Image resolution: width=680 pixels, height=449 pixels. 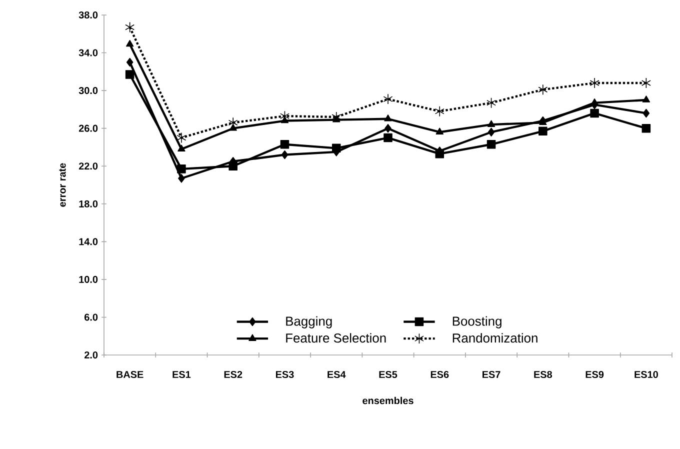 What do you see at coordinates (388, 400) in the screenshot?
I see `x-axis-title: ensembles` at bounding box center [388, 400].